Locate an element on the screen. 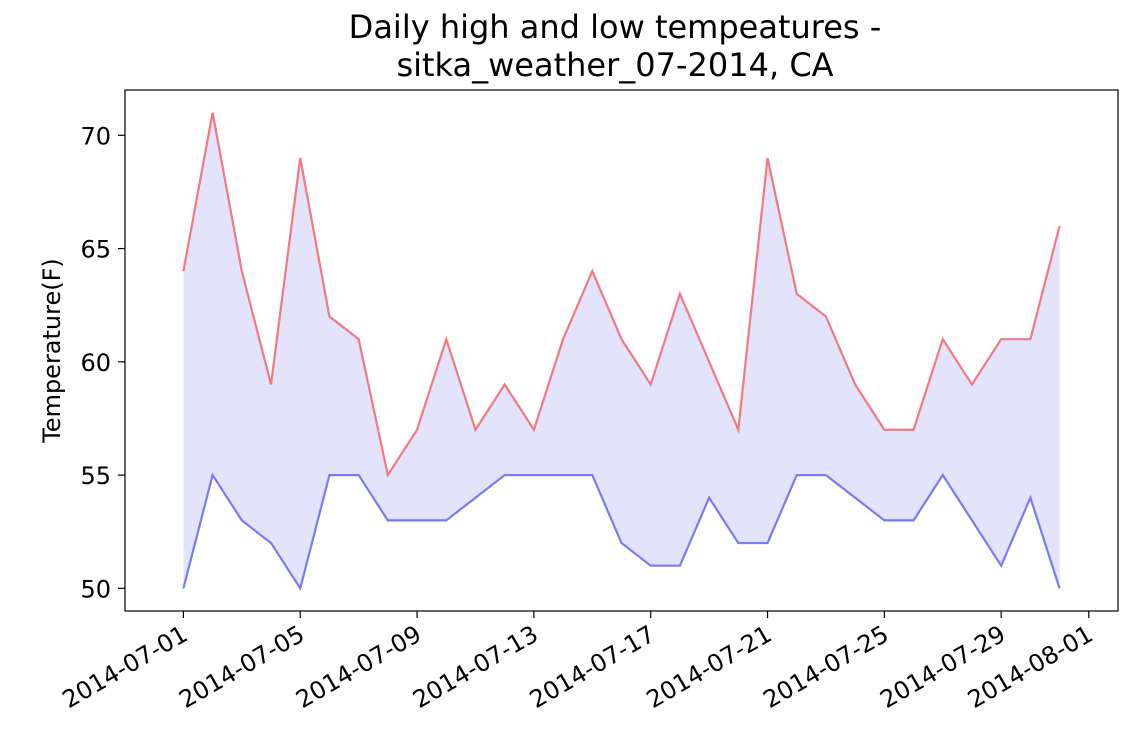 This screenshot has height=744, width=1133. x-tick-label: 2014-07-09 is located at coordinates (358, 667).